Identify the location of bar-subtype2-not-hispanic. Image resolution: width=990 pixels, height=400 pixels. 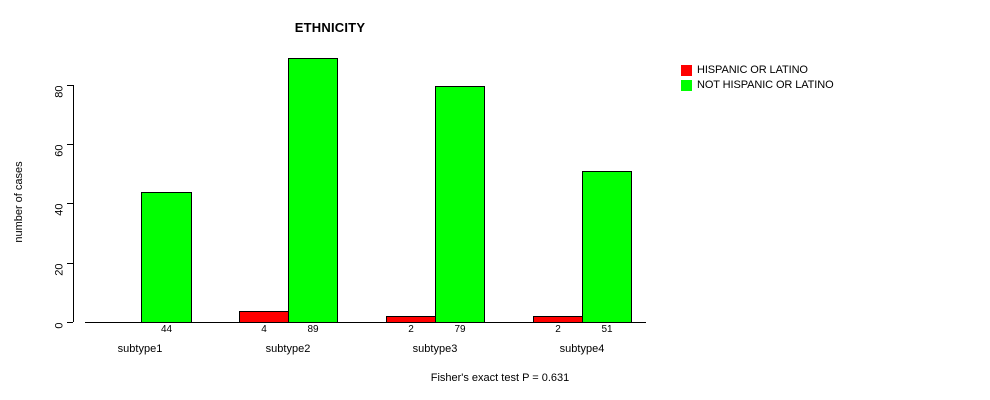
(313, 190).